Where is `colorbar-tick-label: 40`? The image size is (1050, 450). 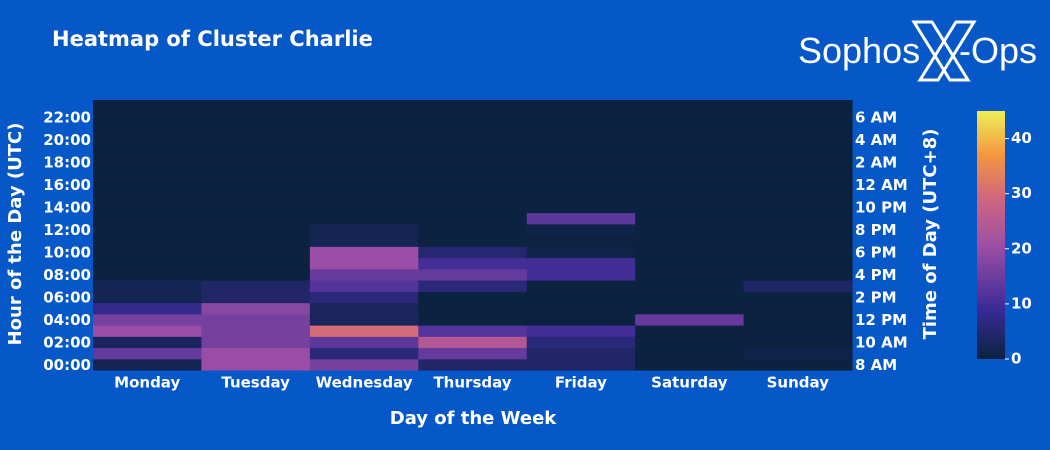 colorbar-tick-label: 40 is located at coordinates (1021, 138).